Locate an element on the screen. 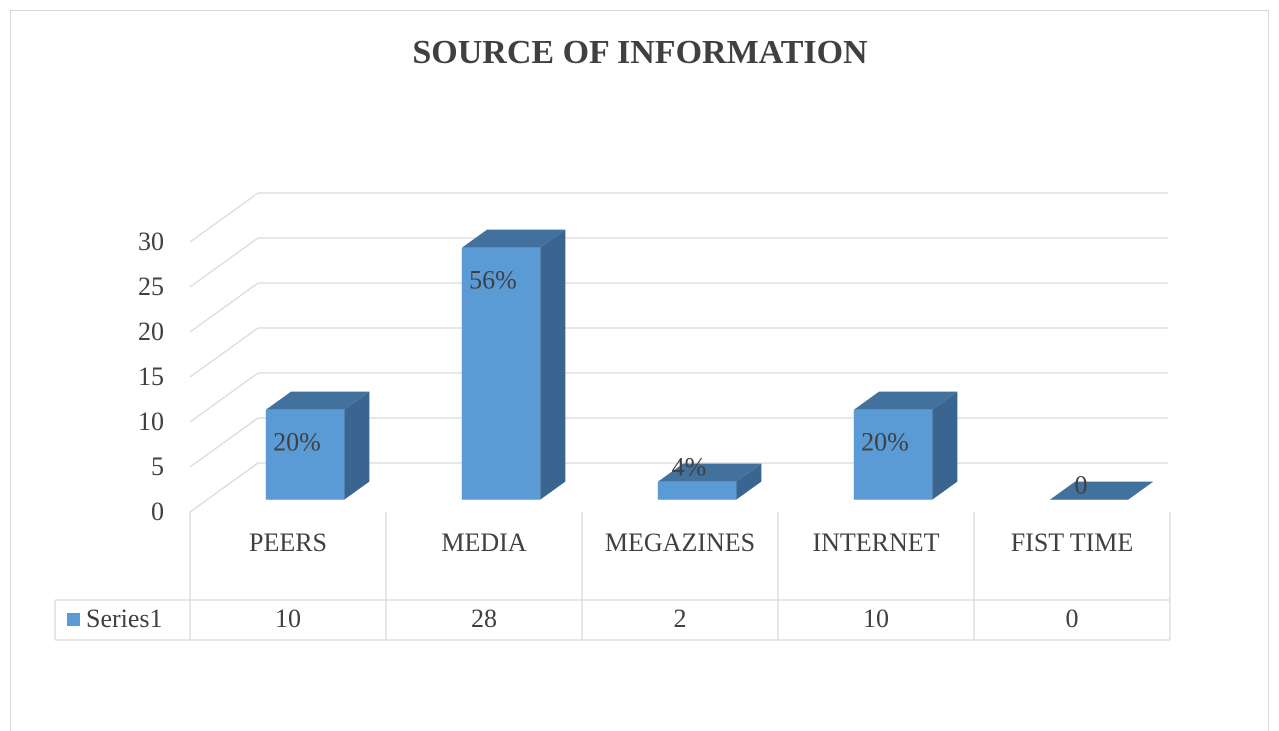 This screenshot has width=1279, height=731. table-value: 0 is located at coordinates (1072, 618).